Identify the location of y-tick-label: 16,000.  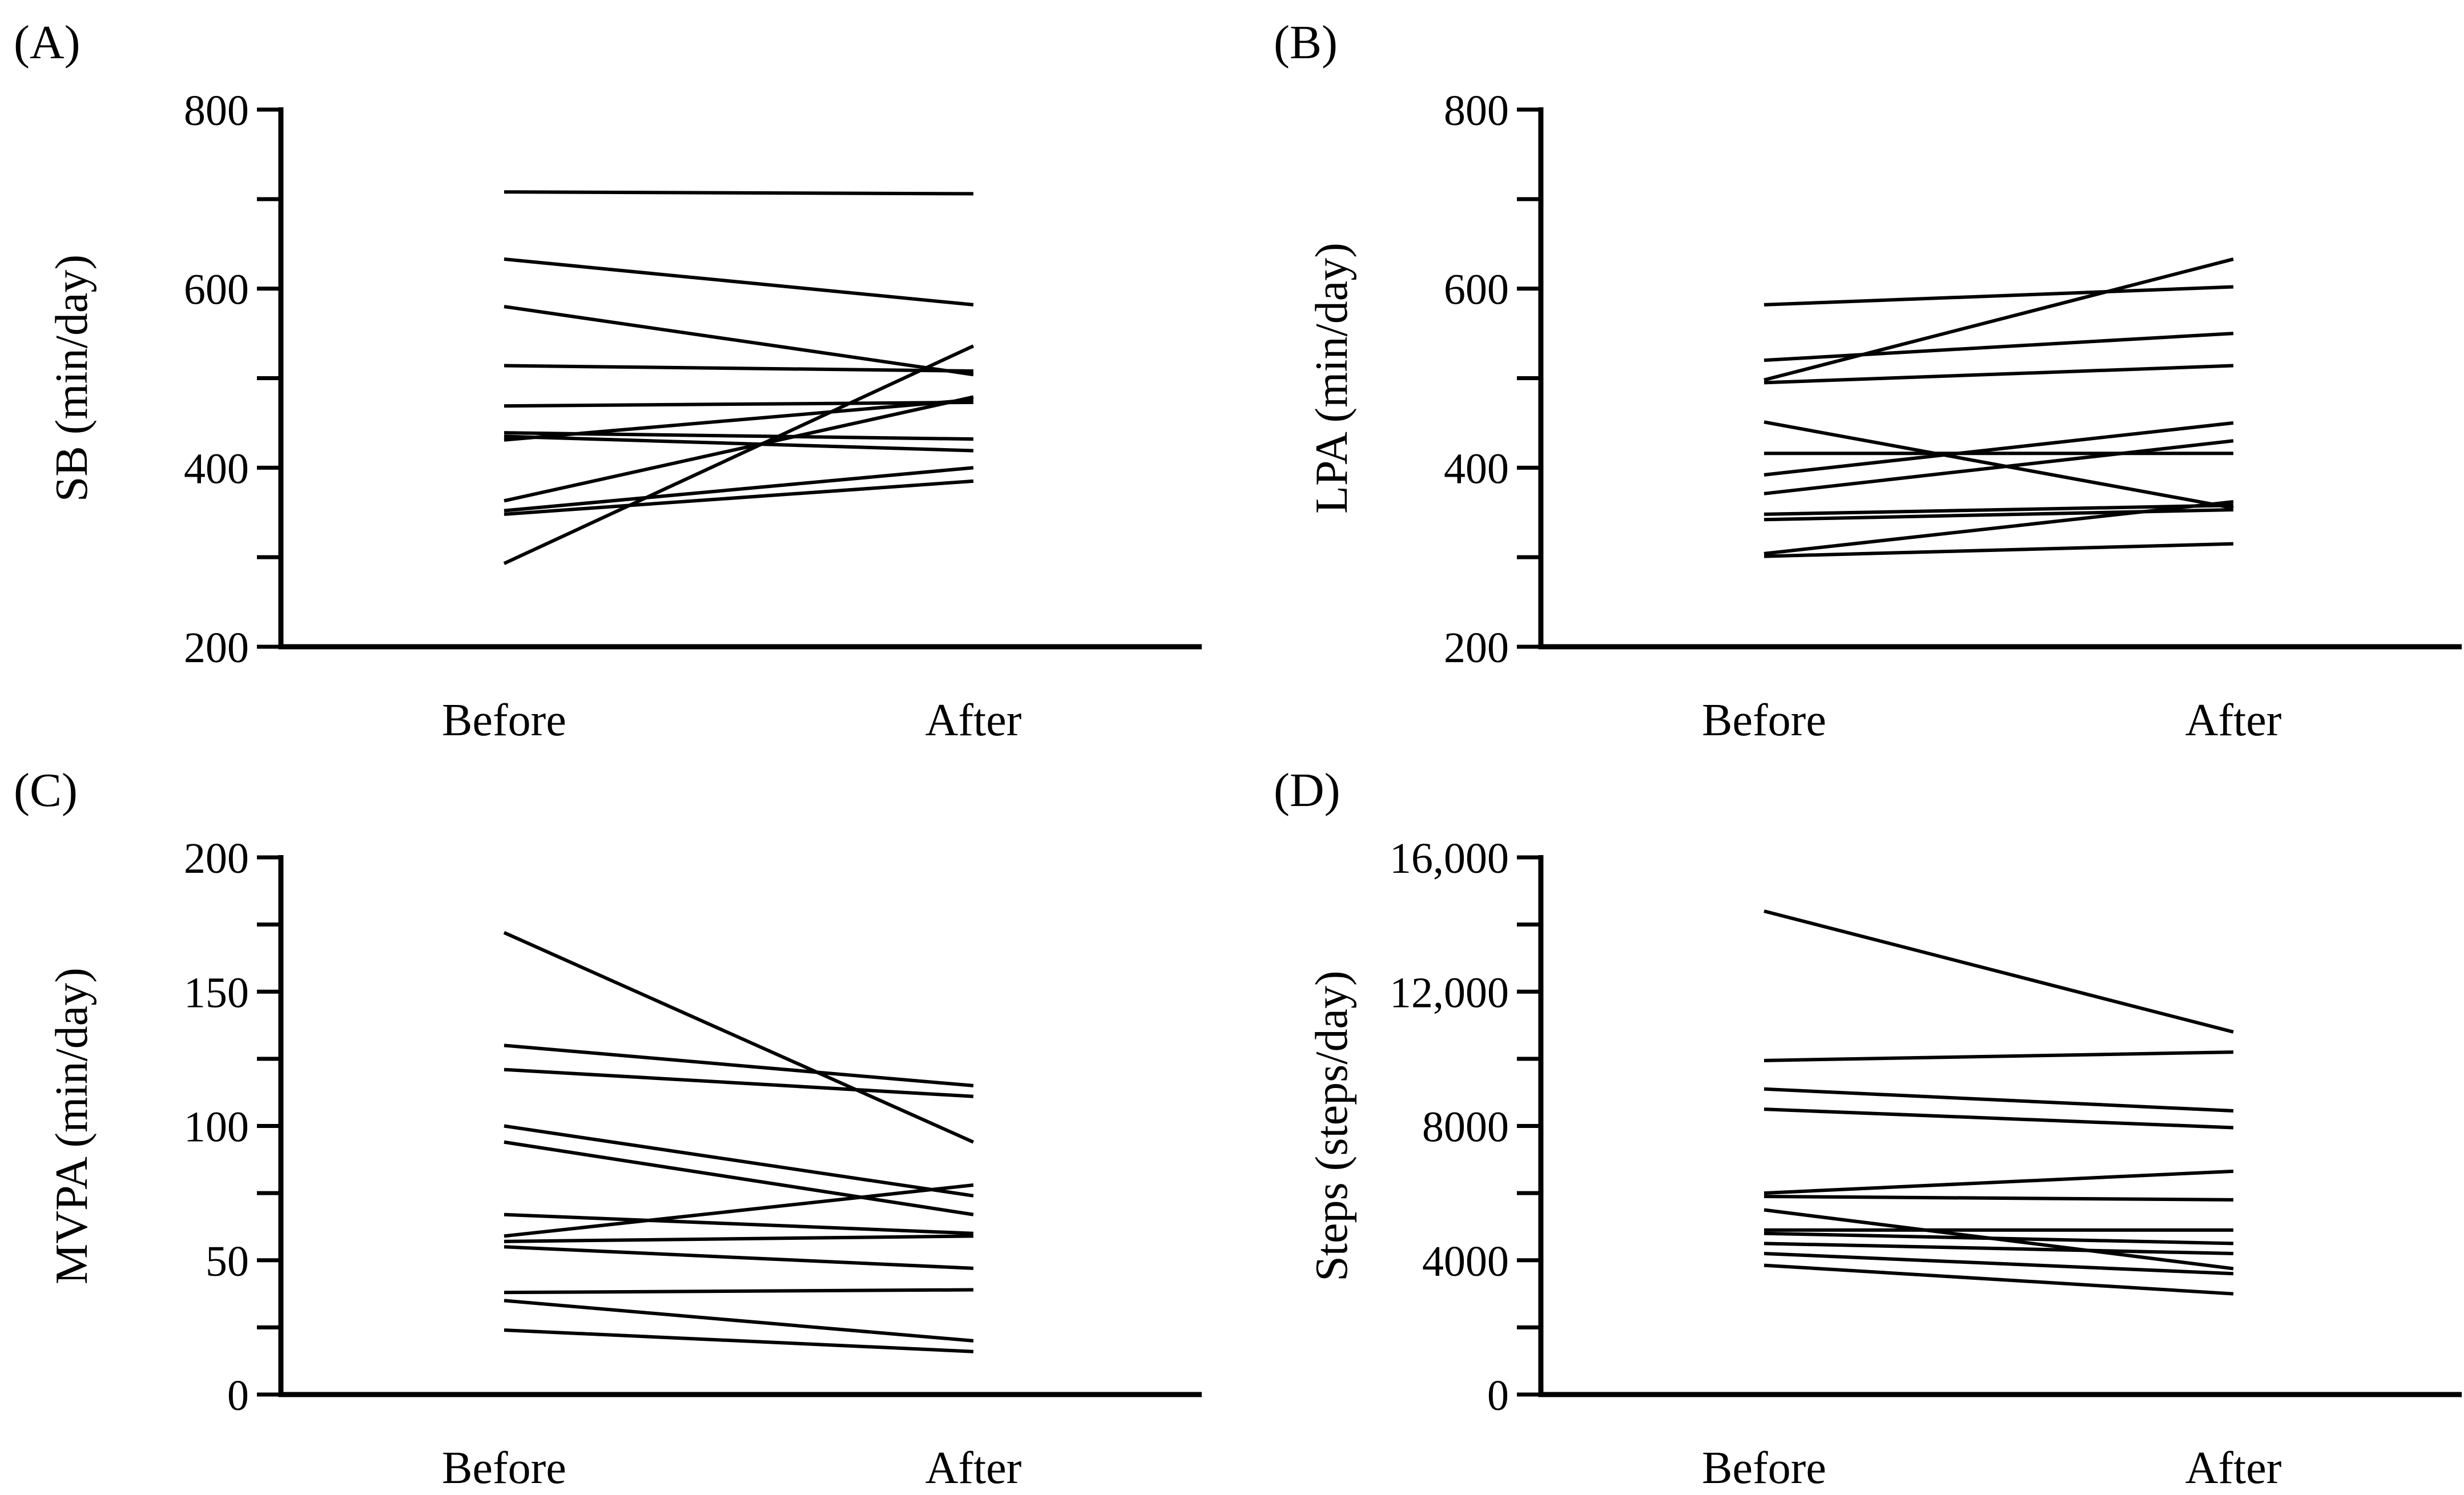
(1449, 859).